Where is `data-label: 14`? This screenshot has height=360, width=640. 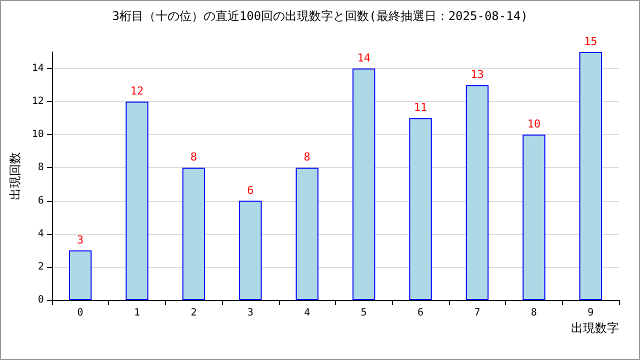
data-label: 14 is located at coordinates (364, 58).